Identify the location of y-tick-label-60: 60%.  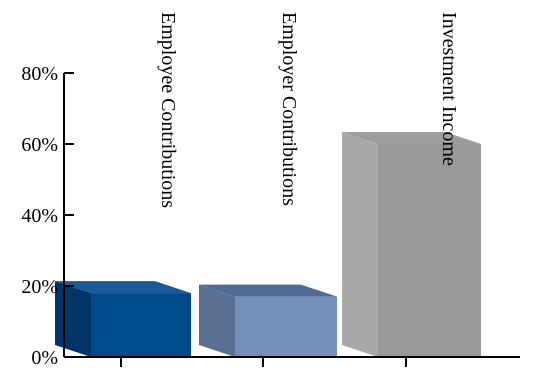
(39, 145).